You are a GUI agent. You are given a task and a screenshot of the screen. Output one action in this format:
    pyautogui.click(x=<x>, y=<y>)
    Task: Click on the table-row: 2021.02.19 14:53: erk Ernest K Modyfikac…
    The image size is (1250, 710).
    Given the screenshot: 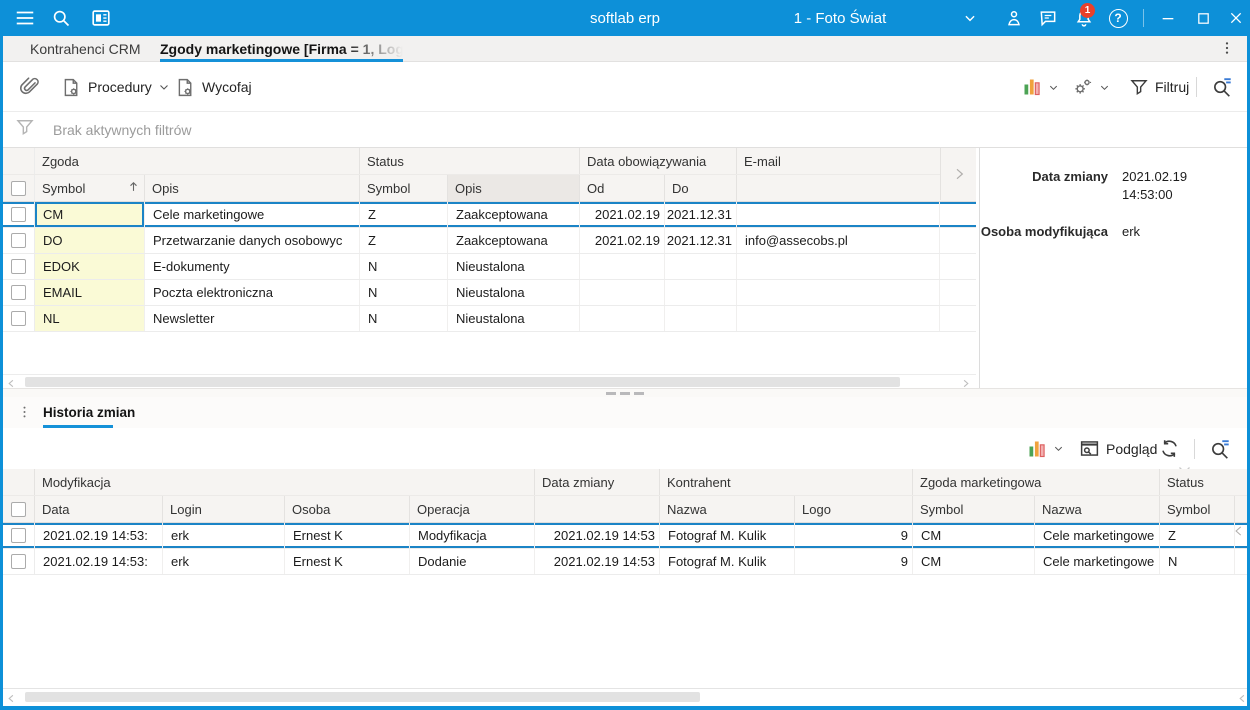 What is the action you would take?
    pyautogui.click(x=625, y=536)
    